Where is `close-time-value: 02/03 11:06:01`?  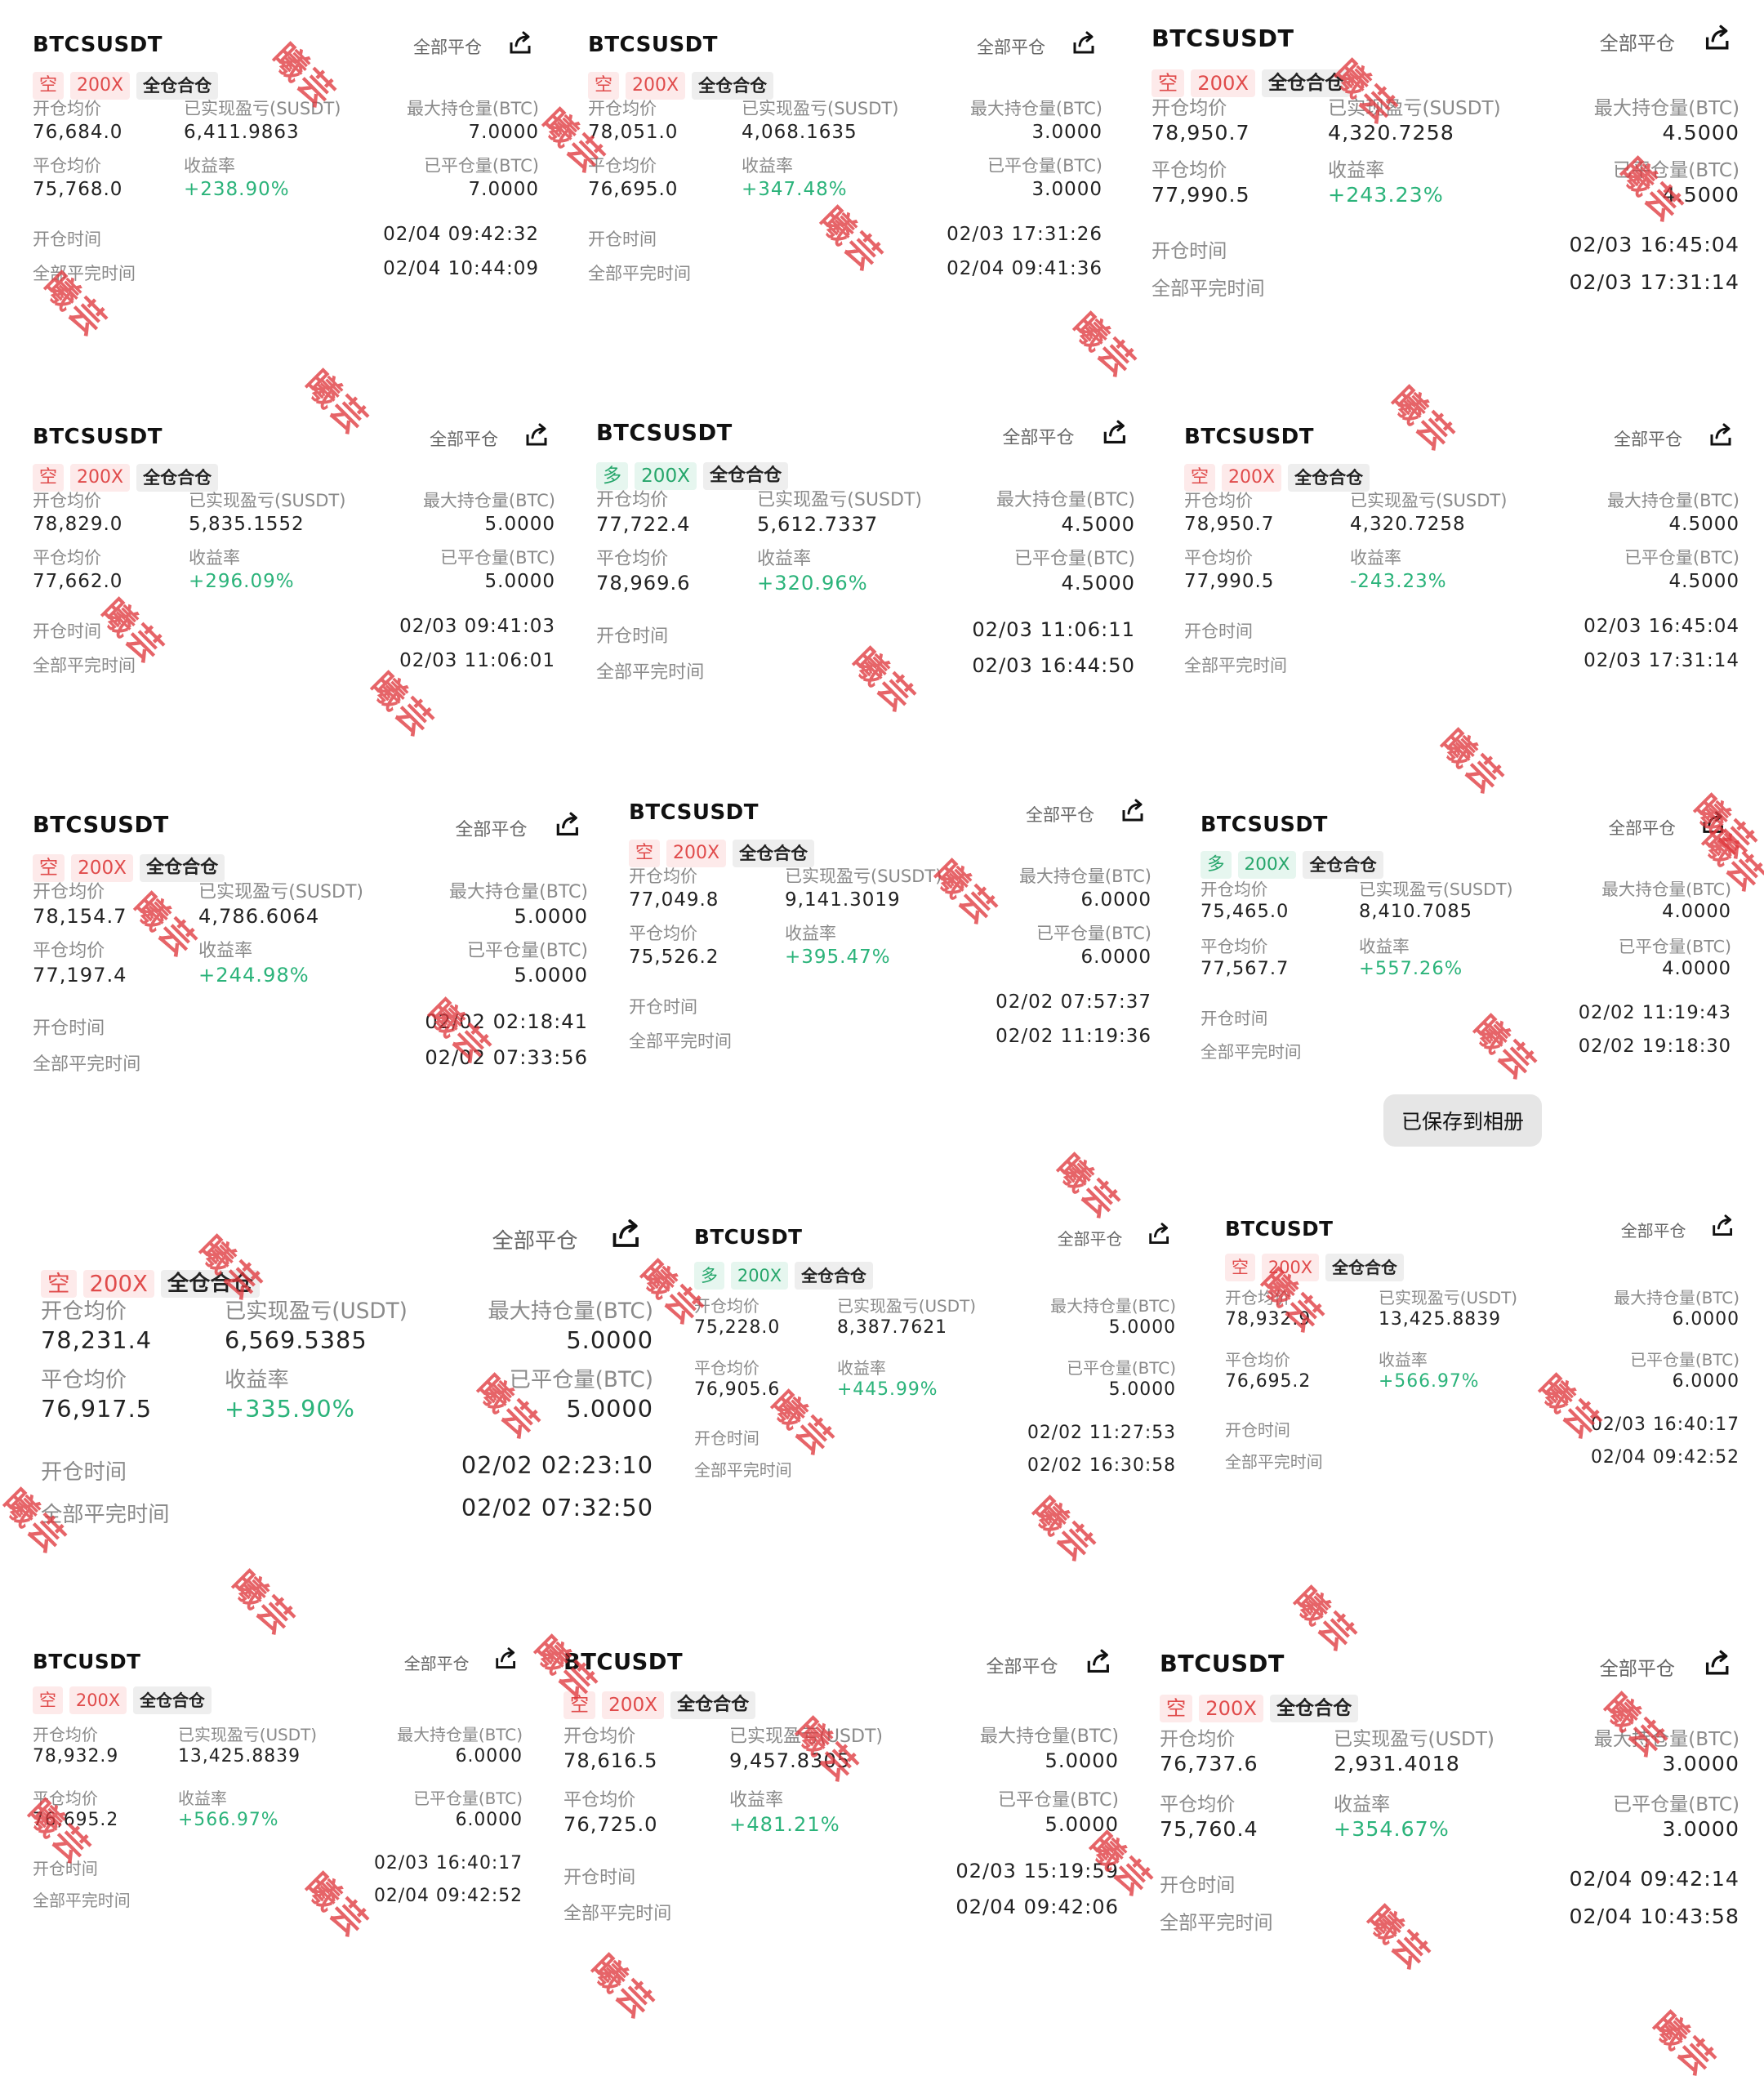 close-time-value: 02/03 11:06:01 is located at coordinates (477, 661).